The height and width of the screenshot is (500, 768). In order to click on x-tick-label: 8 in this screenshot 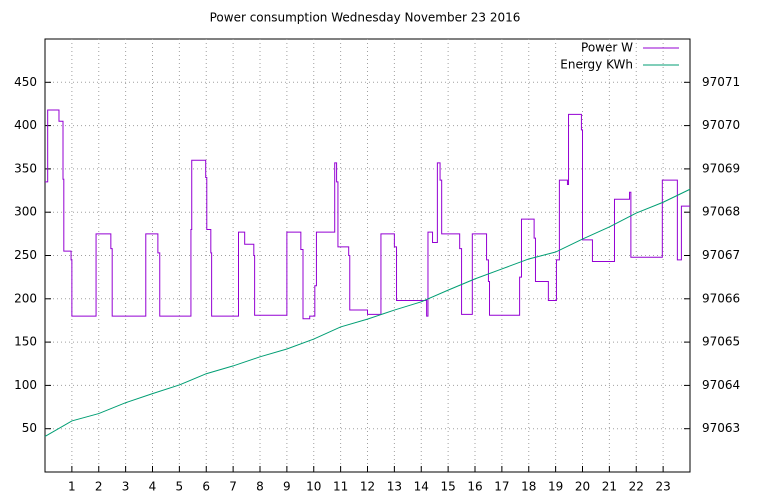, I will do `click(260, 487)`.